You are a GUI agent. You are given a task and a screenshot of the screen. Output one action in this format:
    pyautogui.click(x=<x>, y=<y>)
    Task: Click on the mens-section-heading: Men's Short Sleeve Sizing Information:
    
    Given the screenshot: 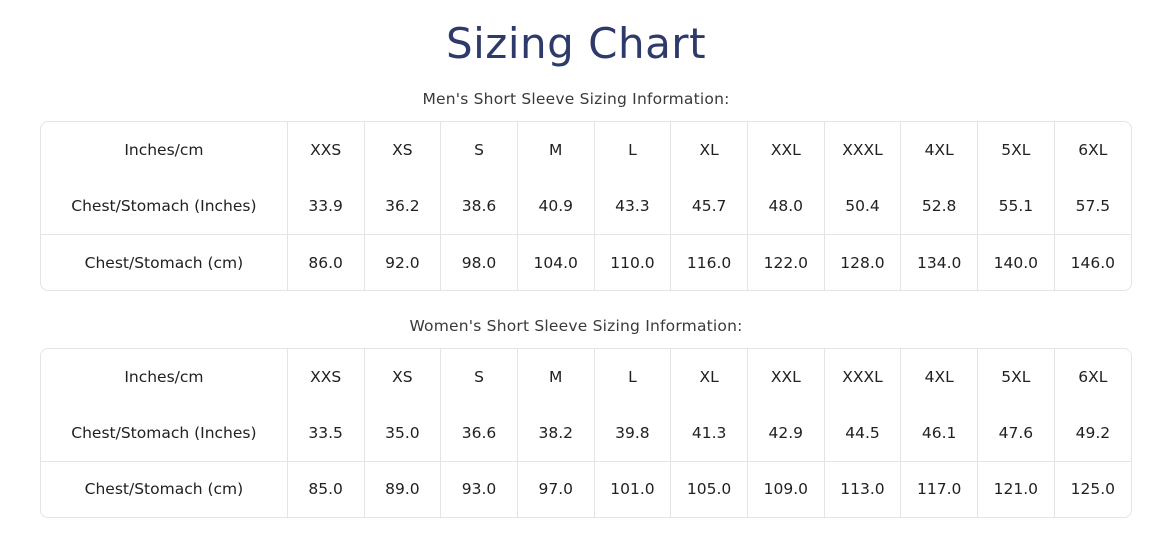 What is the action you would take?
    pyautogui.click(x=576, y=98)
    